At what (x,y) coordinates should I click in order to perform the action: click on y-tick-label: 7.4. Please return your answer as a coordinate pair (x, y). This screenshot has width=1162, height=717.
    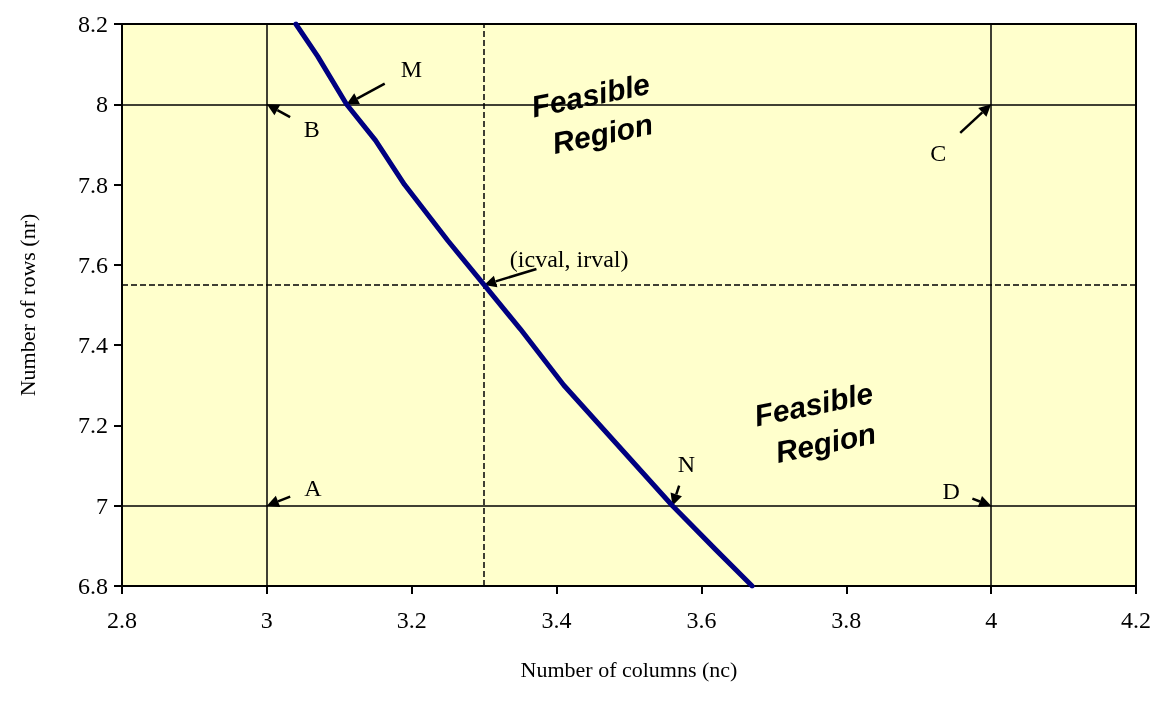
    Looking at the image, I should click on (93, 345).